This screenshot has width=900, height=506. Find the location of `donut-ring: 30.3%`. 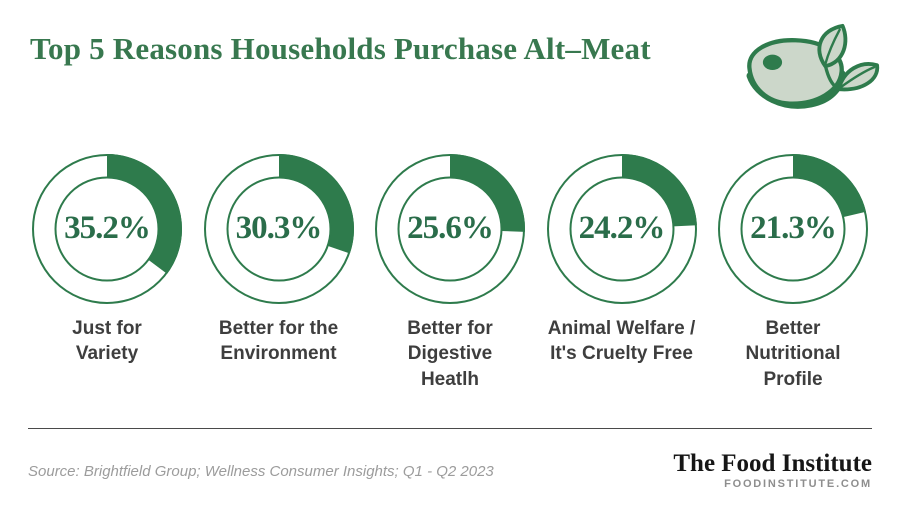

donut-ring: 30.3% is located at coordinates (279, 229).